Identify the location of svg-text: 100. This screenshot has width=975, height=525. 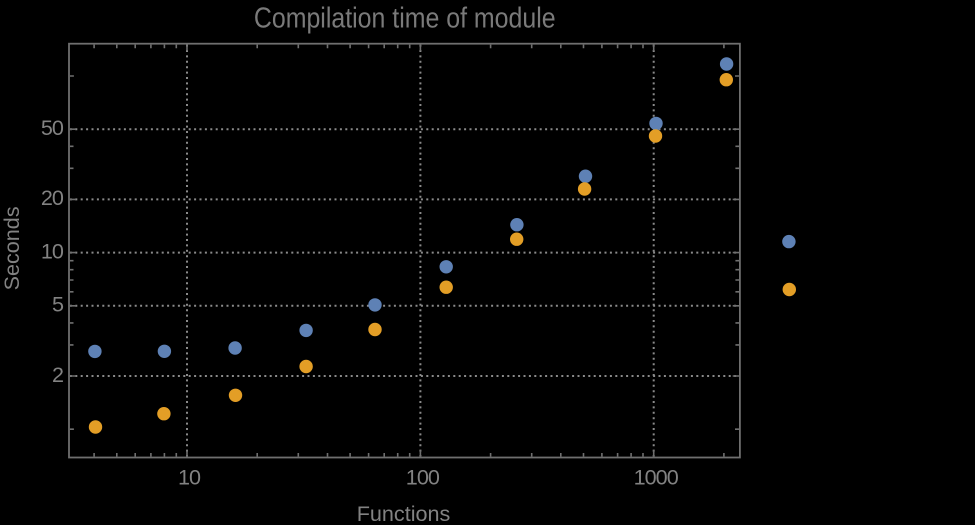
(423, 476).